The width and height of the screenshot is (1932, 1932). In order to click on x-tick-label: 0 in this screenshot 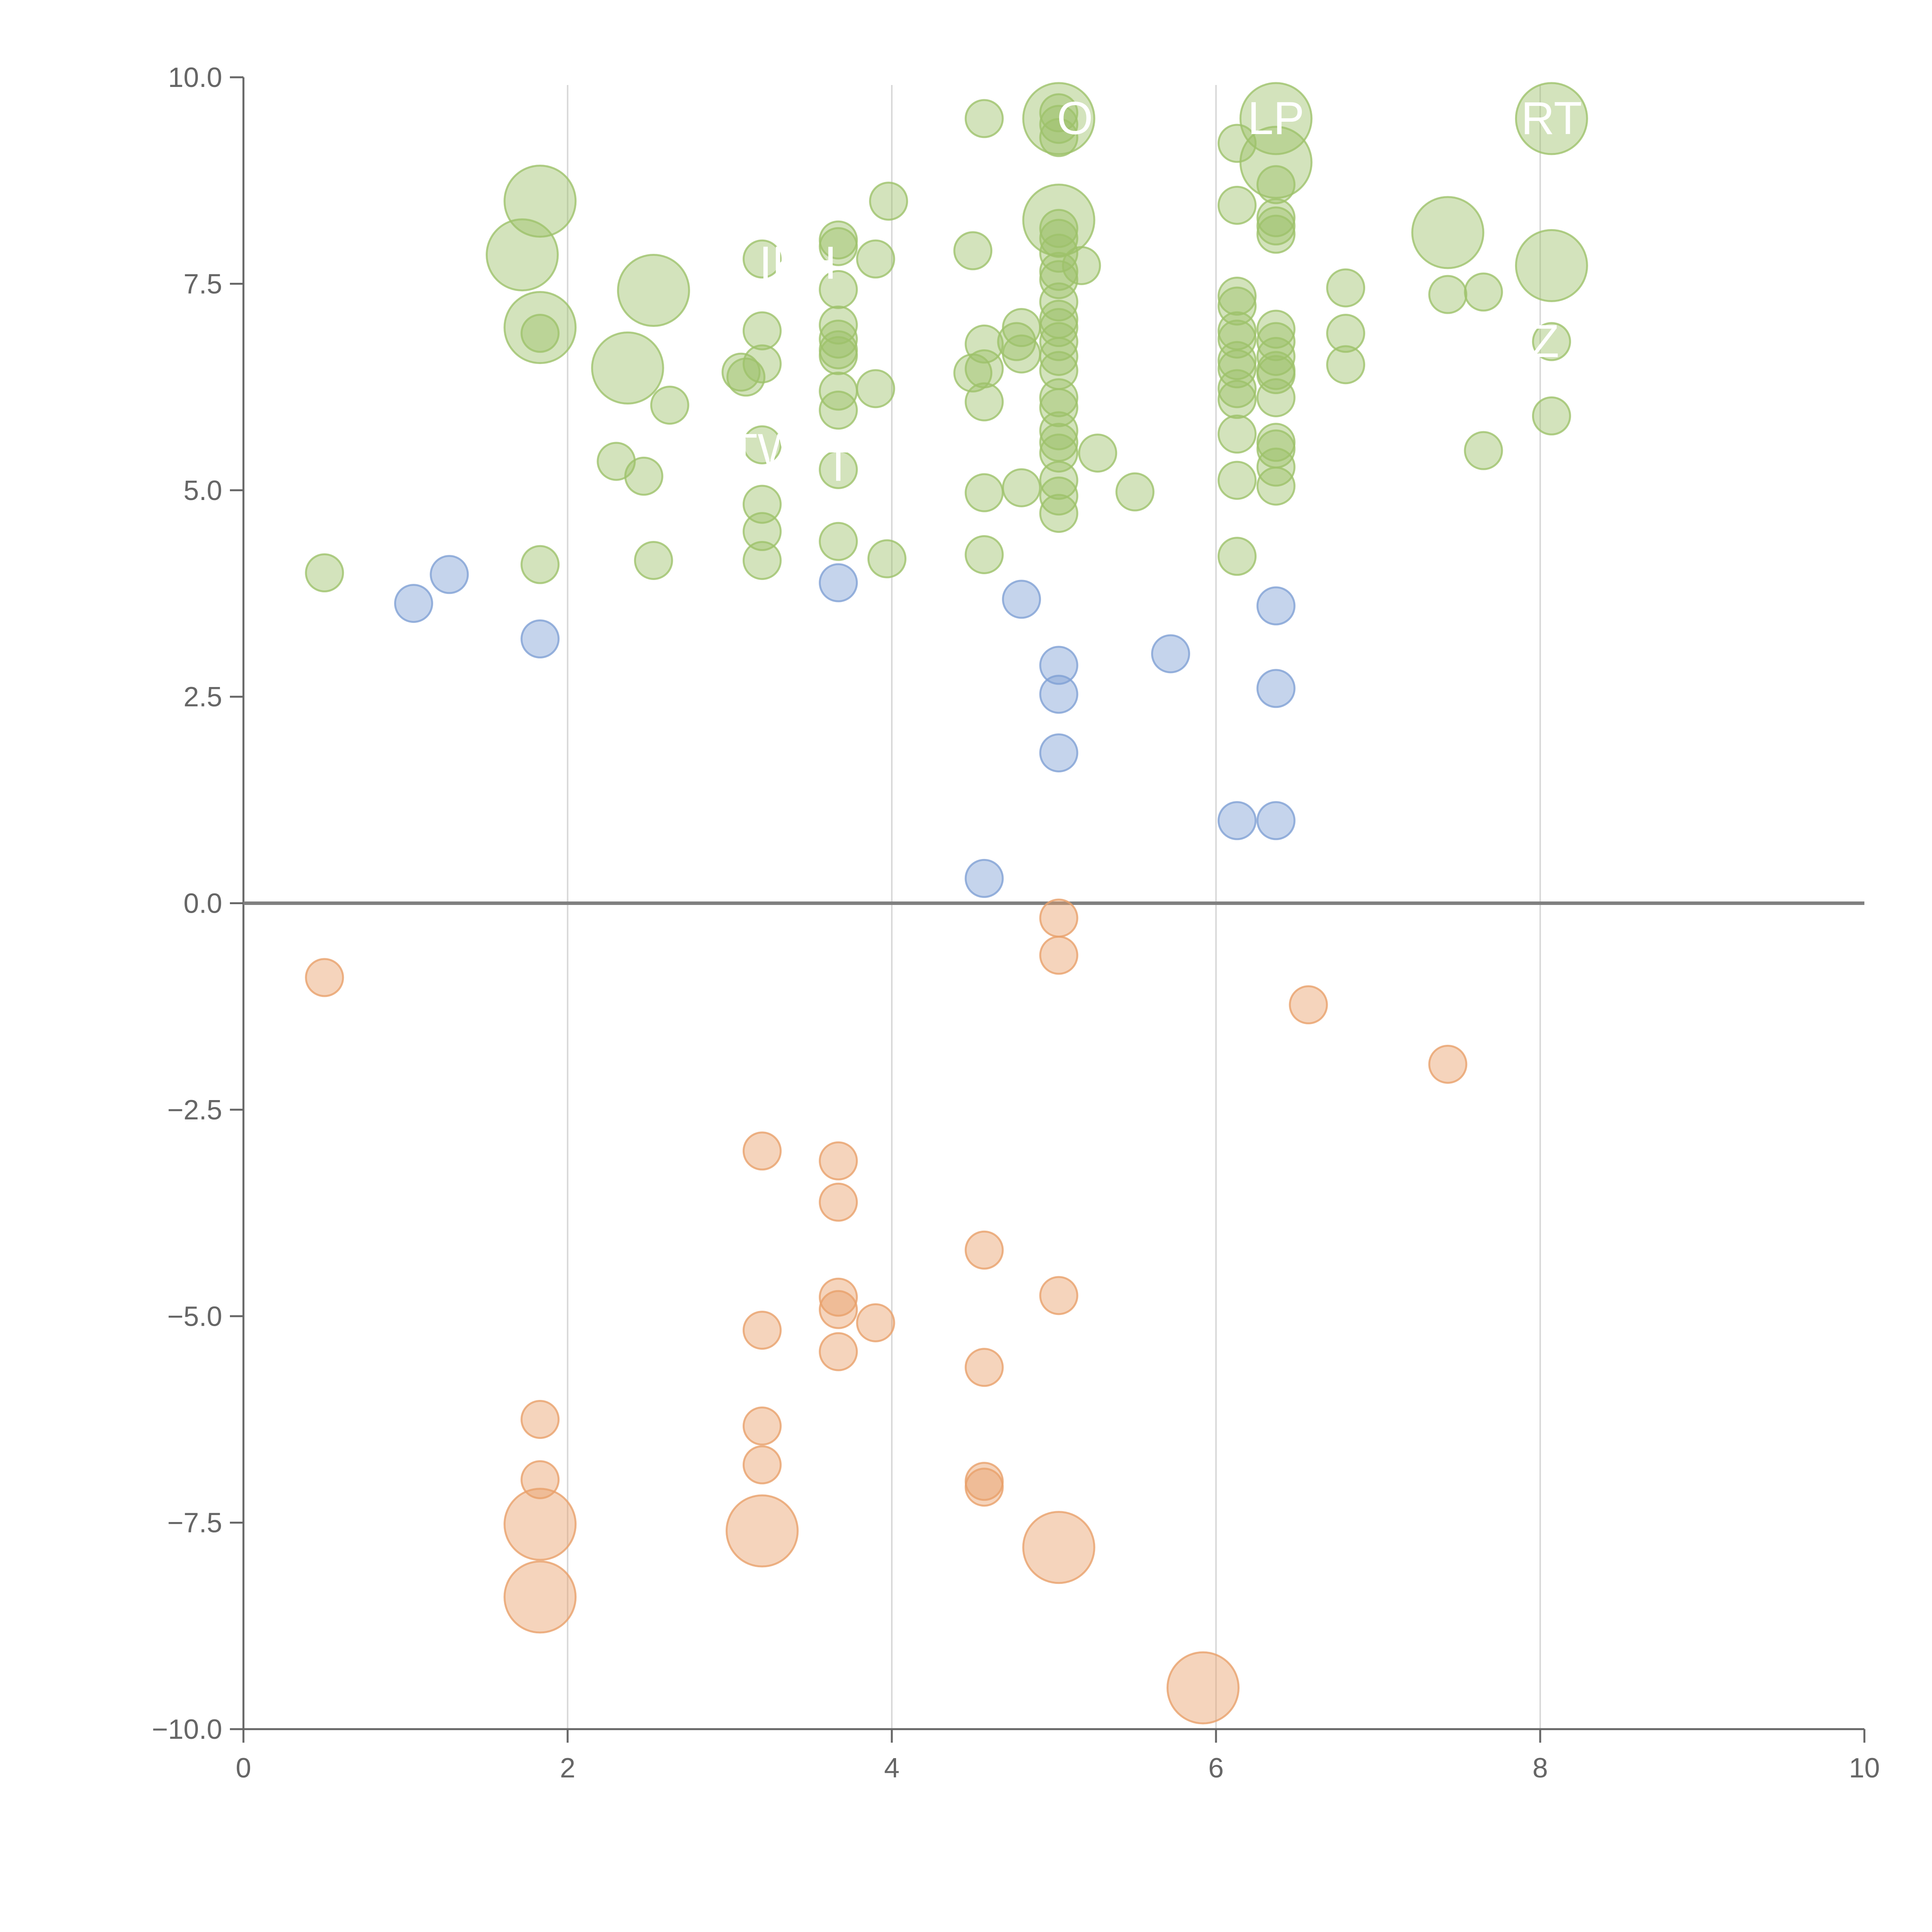, I will do `click(244, 1769)`.